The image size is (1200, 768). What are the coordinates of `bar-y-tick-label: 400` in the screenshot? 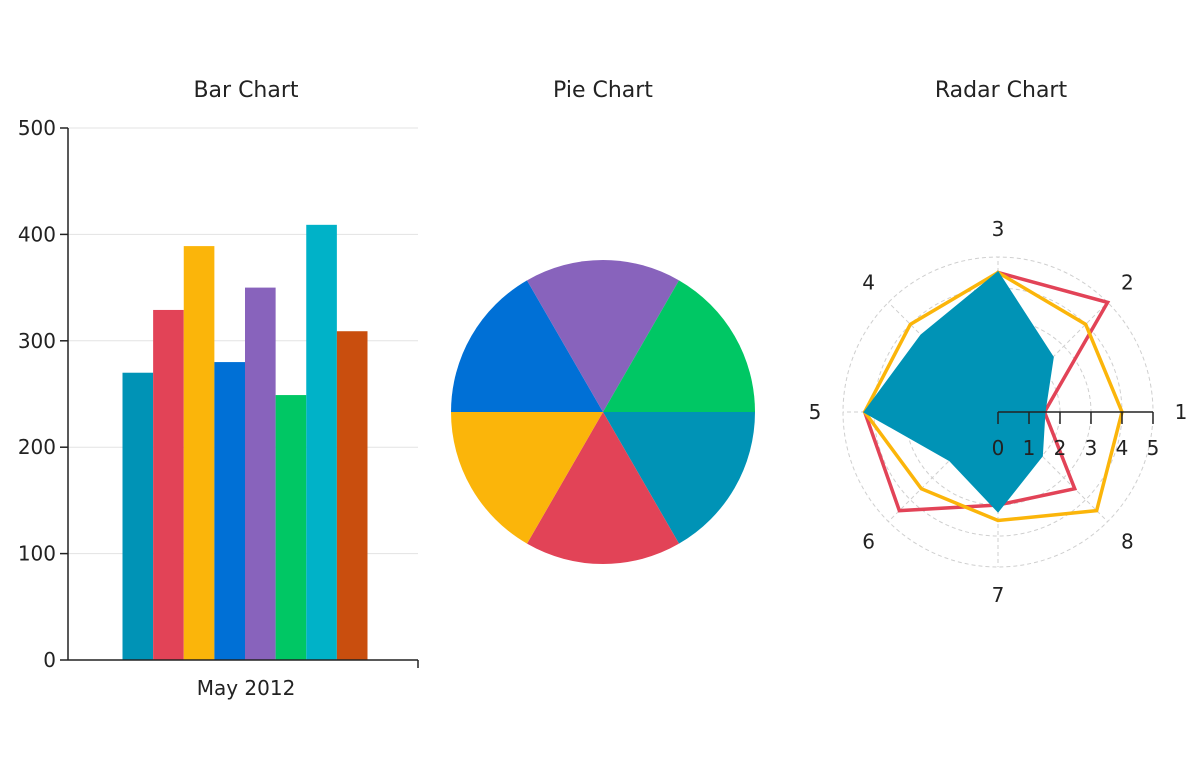 It's located at (37, 234).